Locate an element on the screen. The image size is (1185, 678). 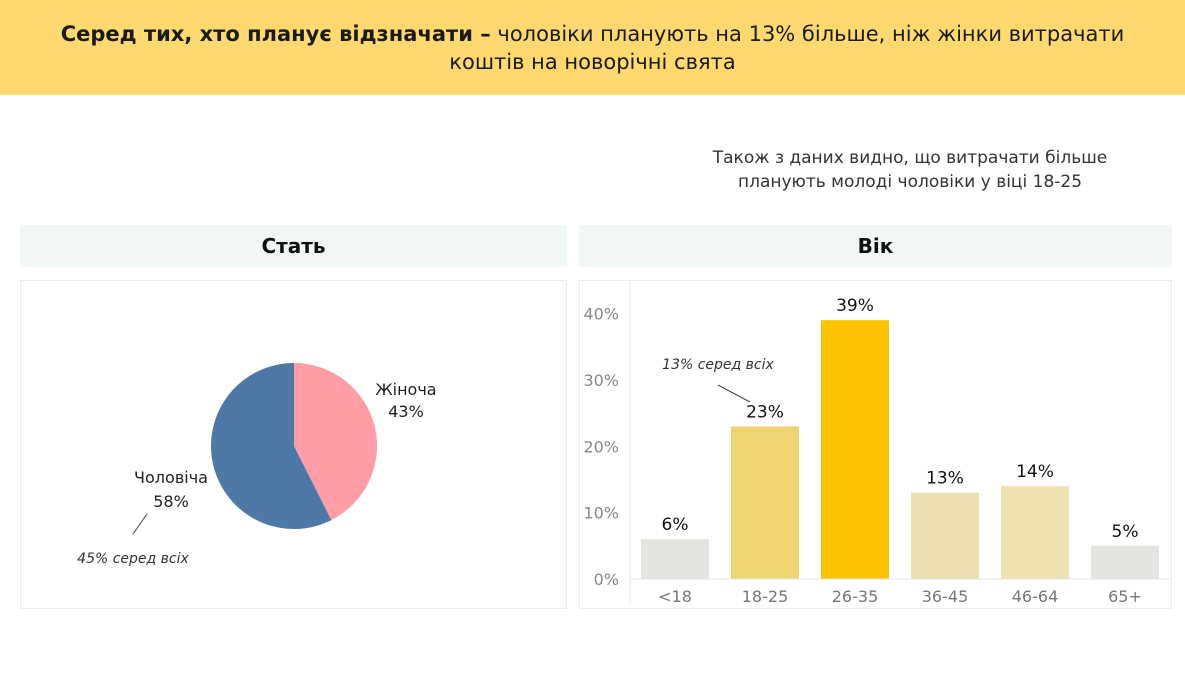
x-tick-label: 26-35 is located at coordinates (855, 596).